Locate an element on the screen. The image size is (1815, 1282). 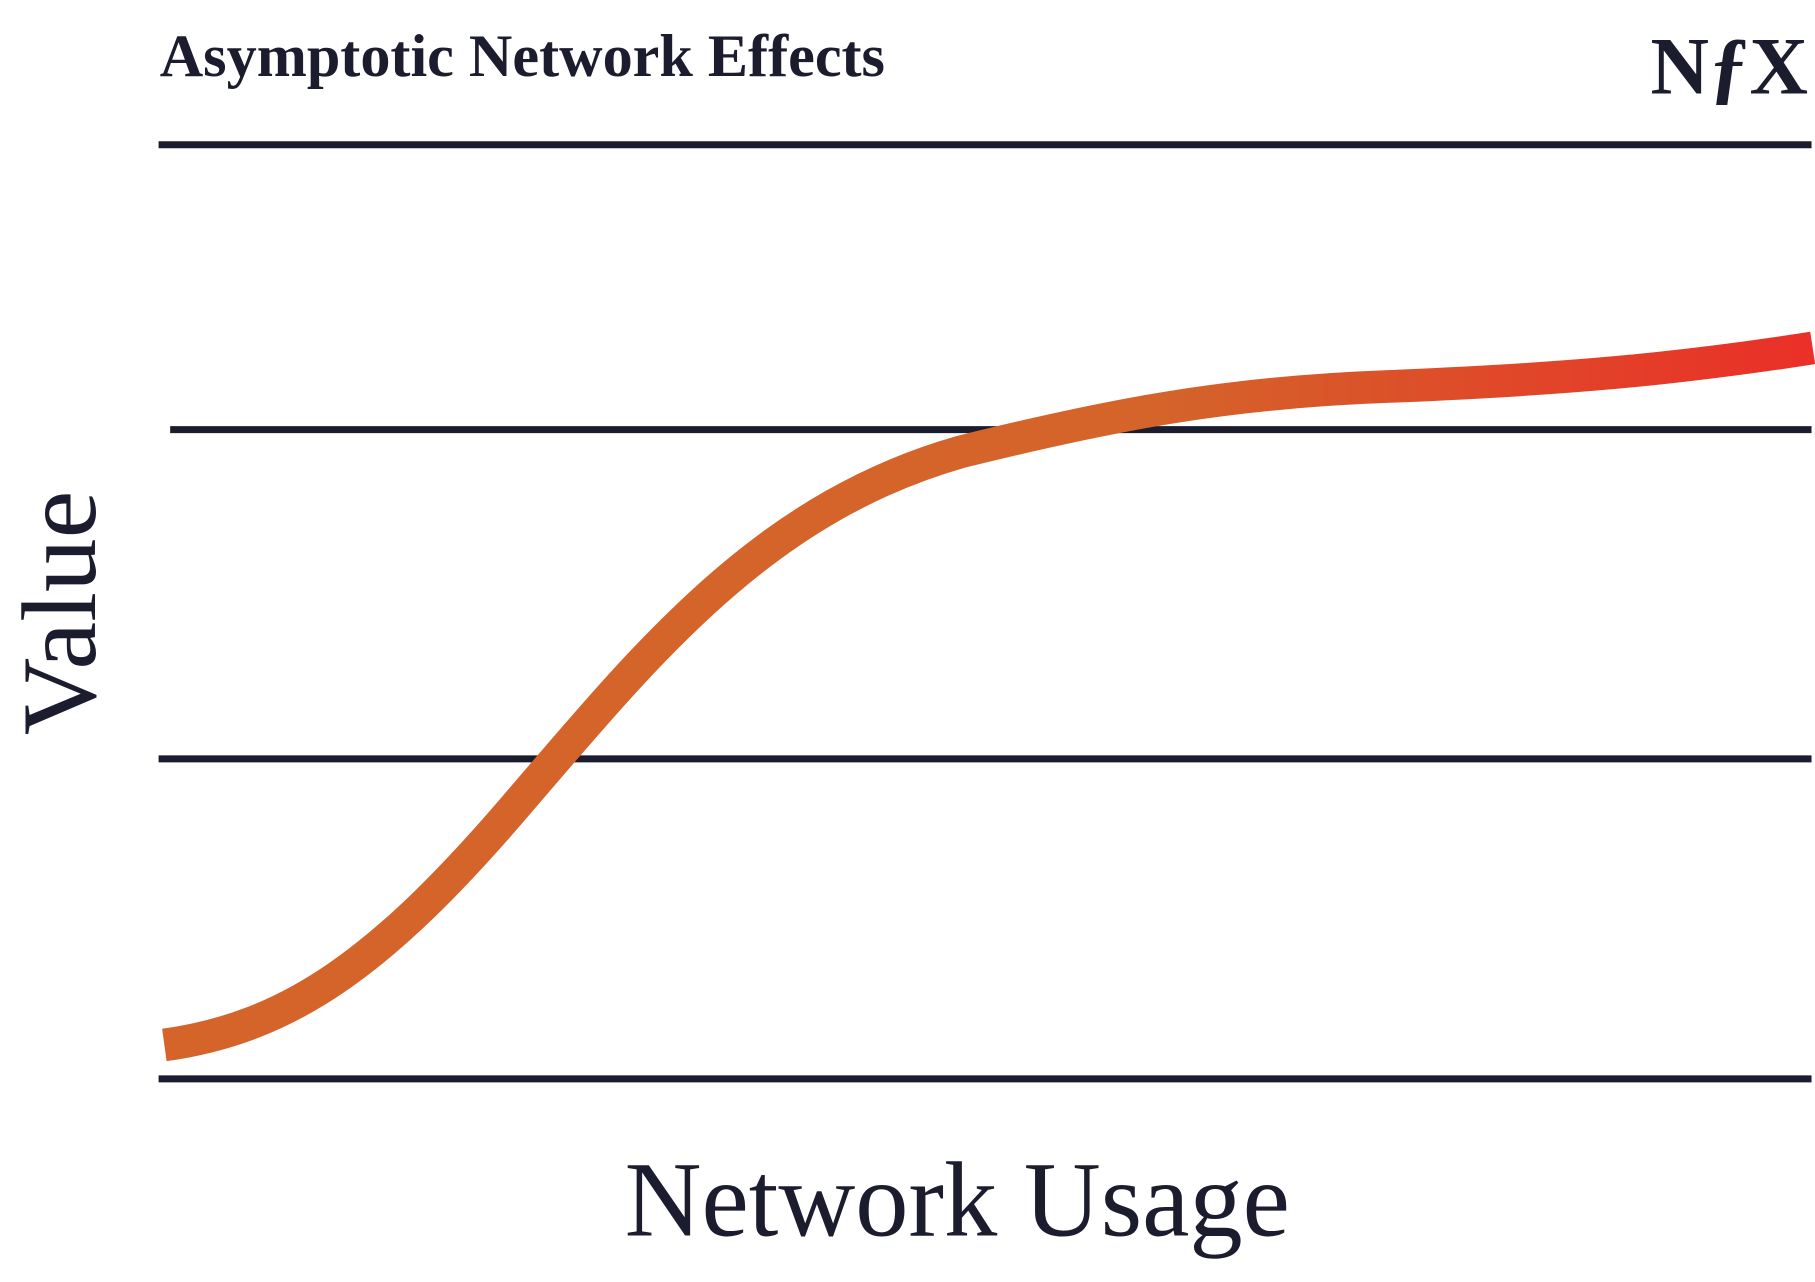
title: Asymptotic Network Effects is located at coordinates (522, 56).